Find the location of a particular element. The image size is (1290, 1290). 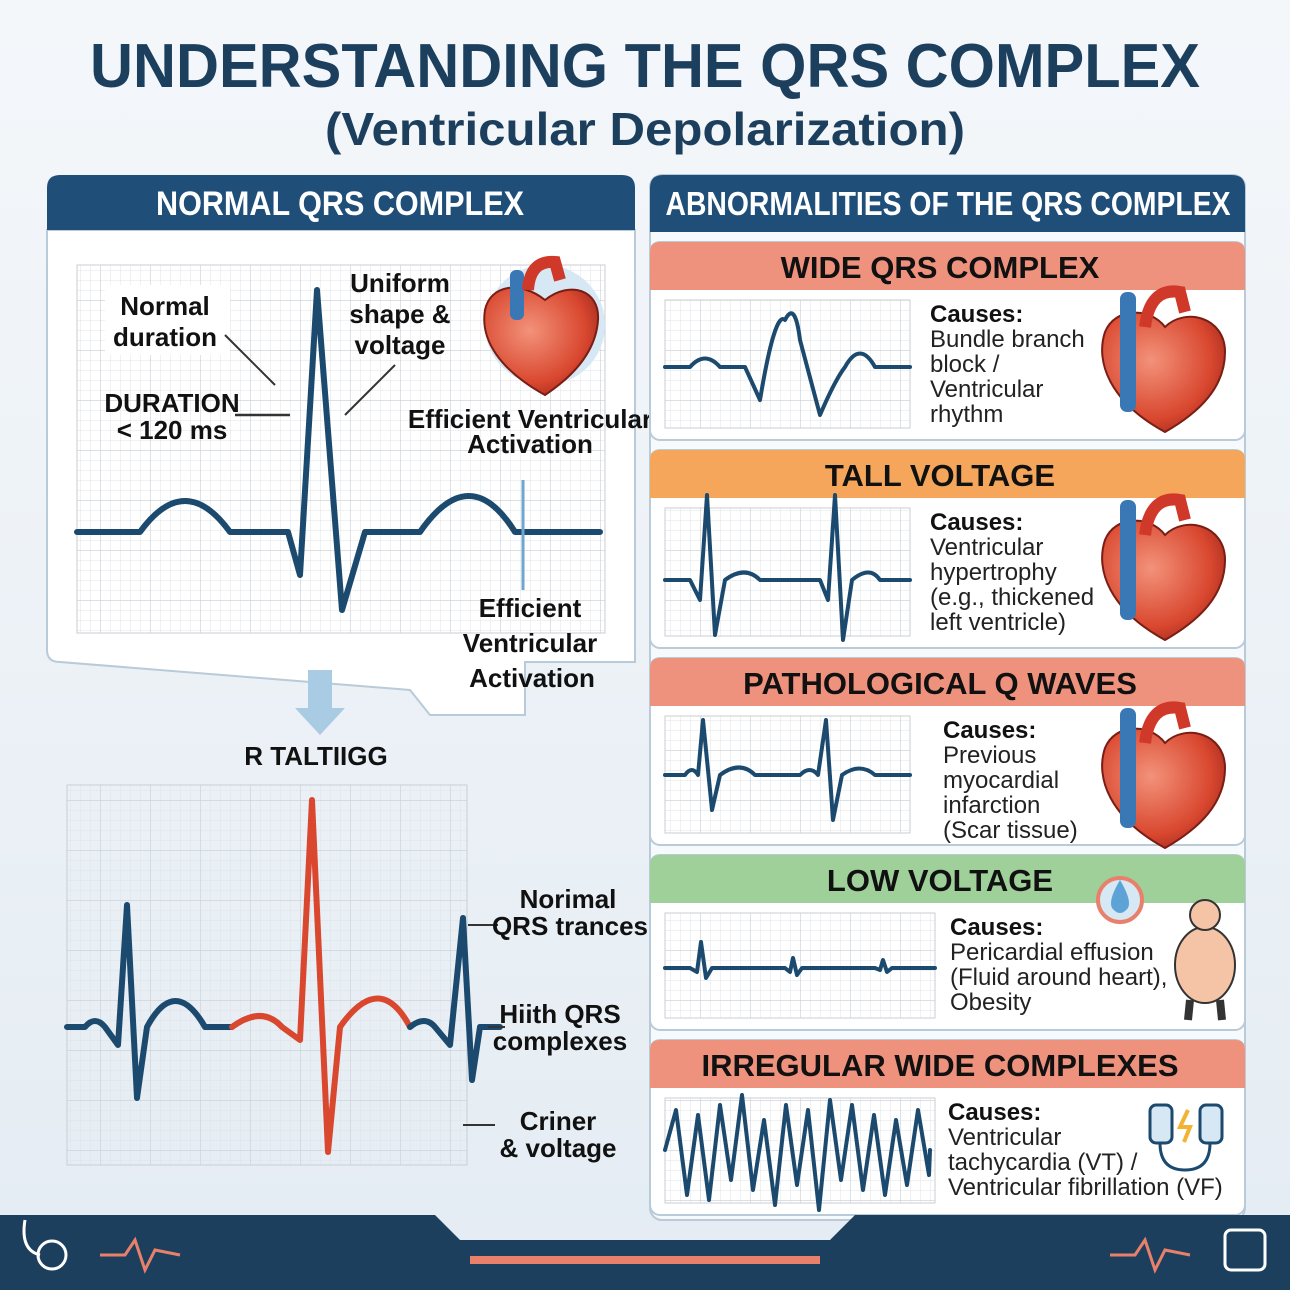

label: shape & is located at coordinates (399, 314).